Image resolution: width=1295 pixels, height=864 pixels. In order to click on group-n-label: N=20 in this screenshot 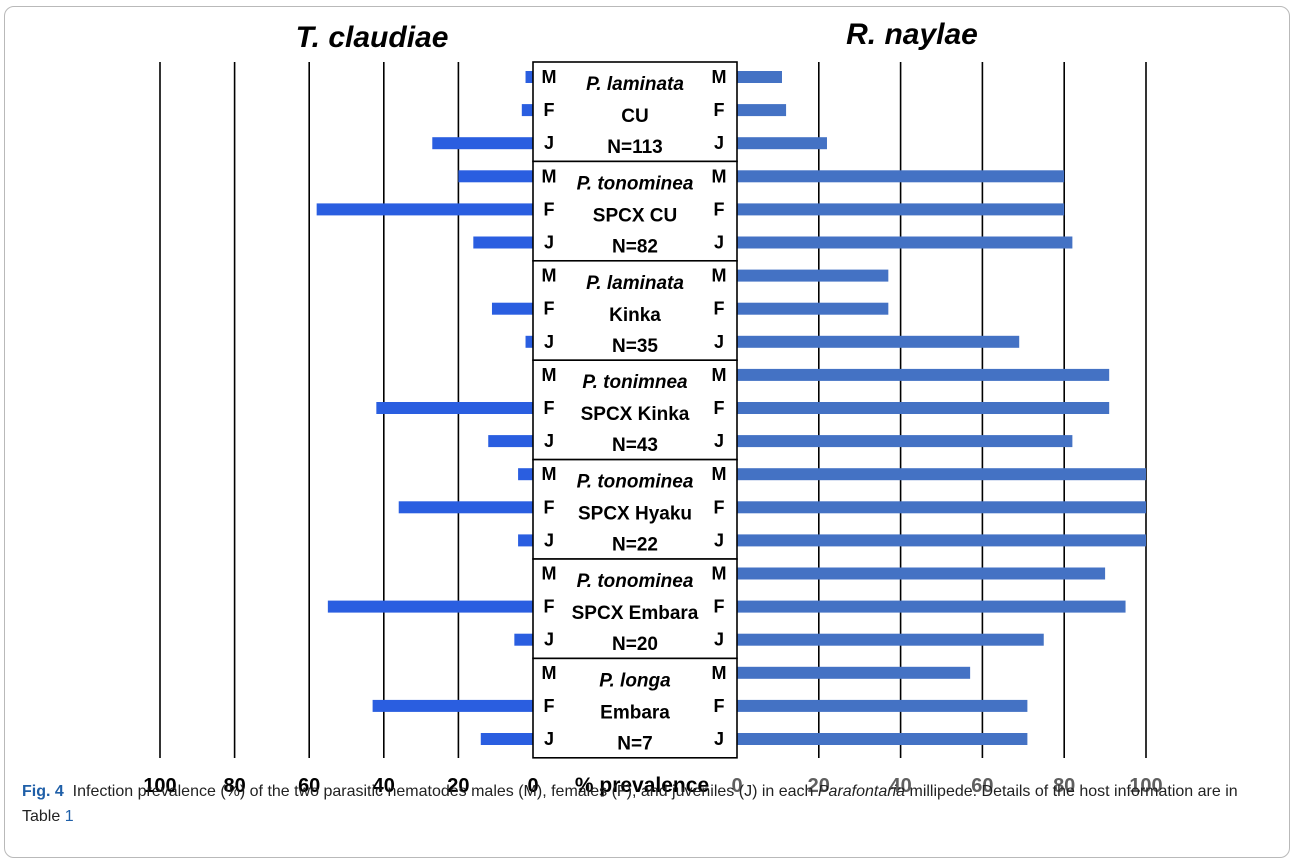, I will do `click(635, 644)`.